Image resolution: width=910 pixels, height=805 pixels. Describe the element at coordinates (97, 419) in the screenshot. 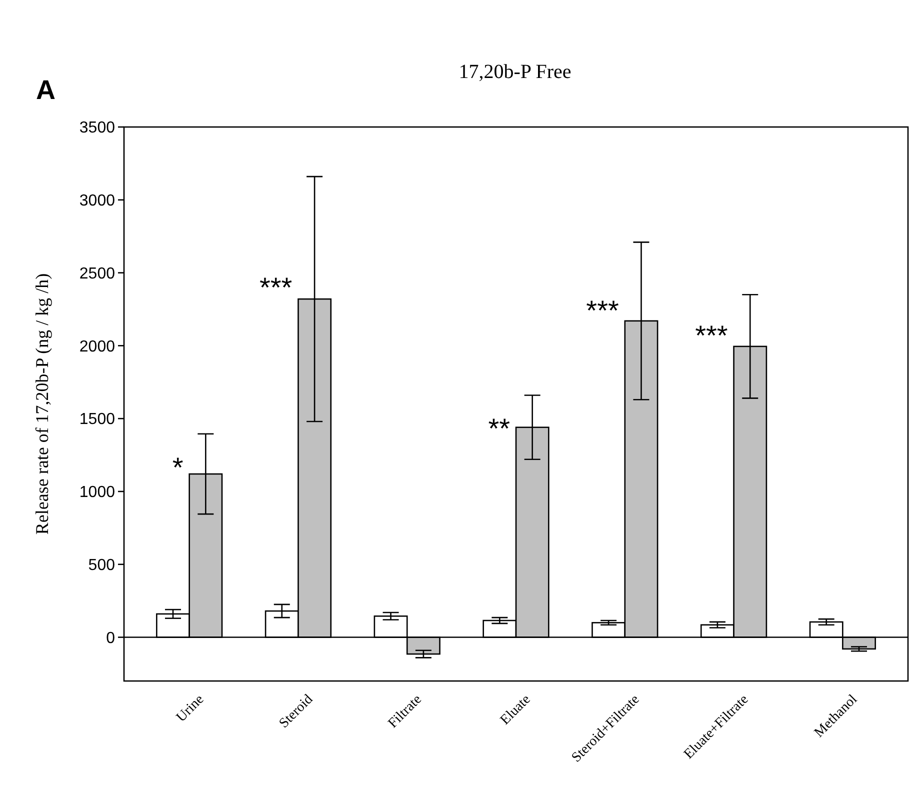

I see `y-tick-label: 1500` at that location.